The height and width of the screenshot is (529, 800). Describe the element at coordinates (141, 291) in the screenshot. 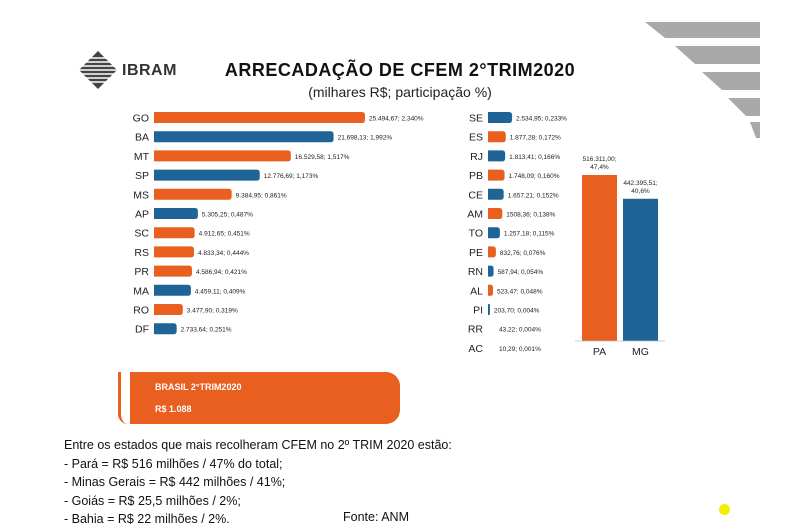

I see `state-label-ma: MA` at that location.